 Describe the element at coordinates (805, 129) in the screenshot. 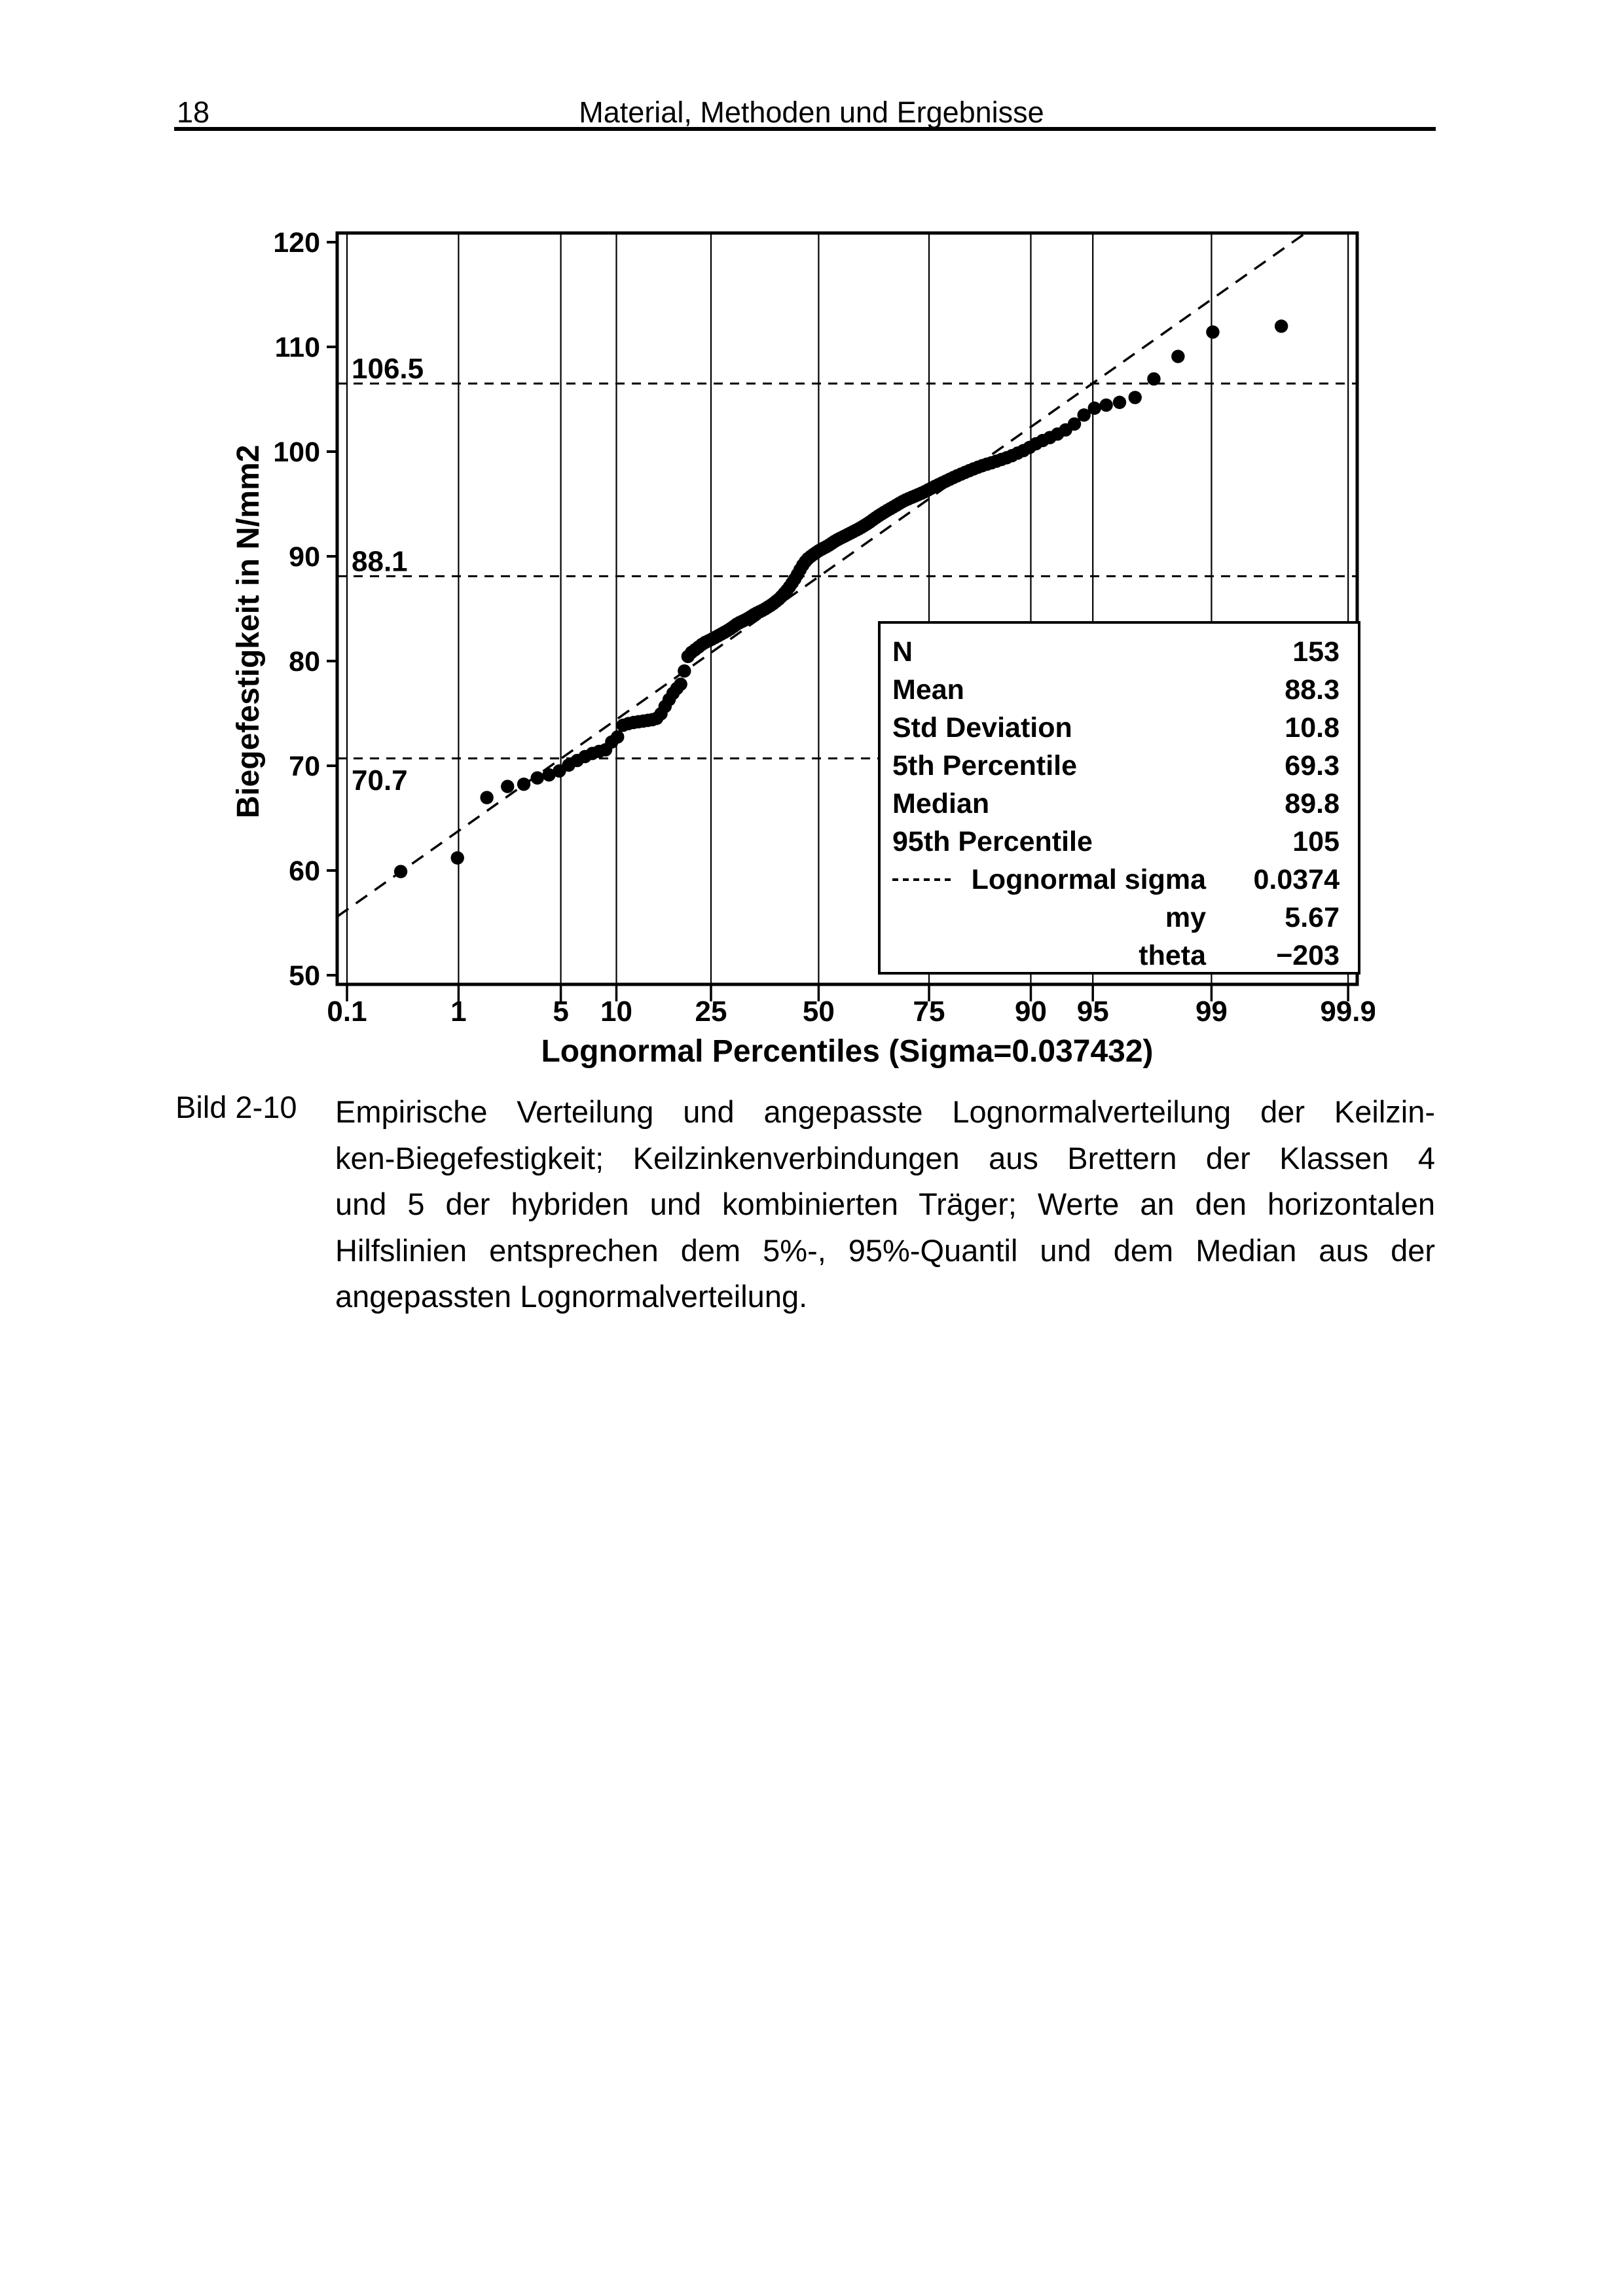

I see `header-rule` at that location.